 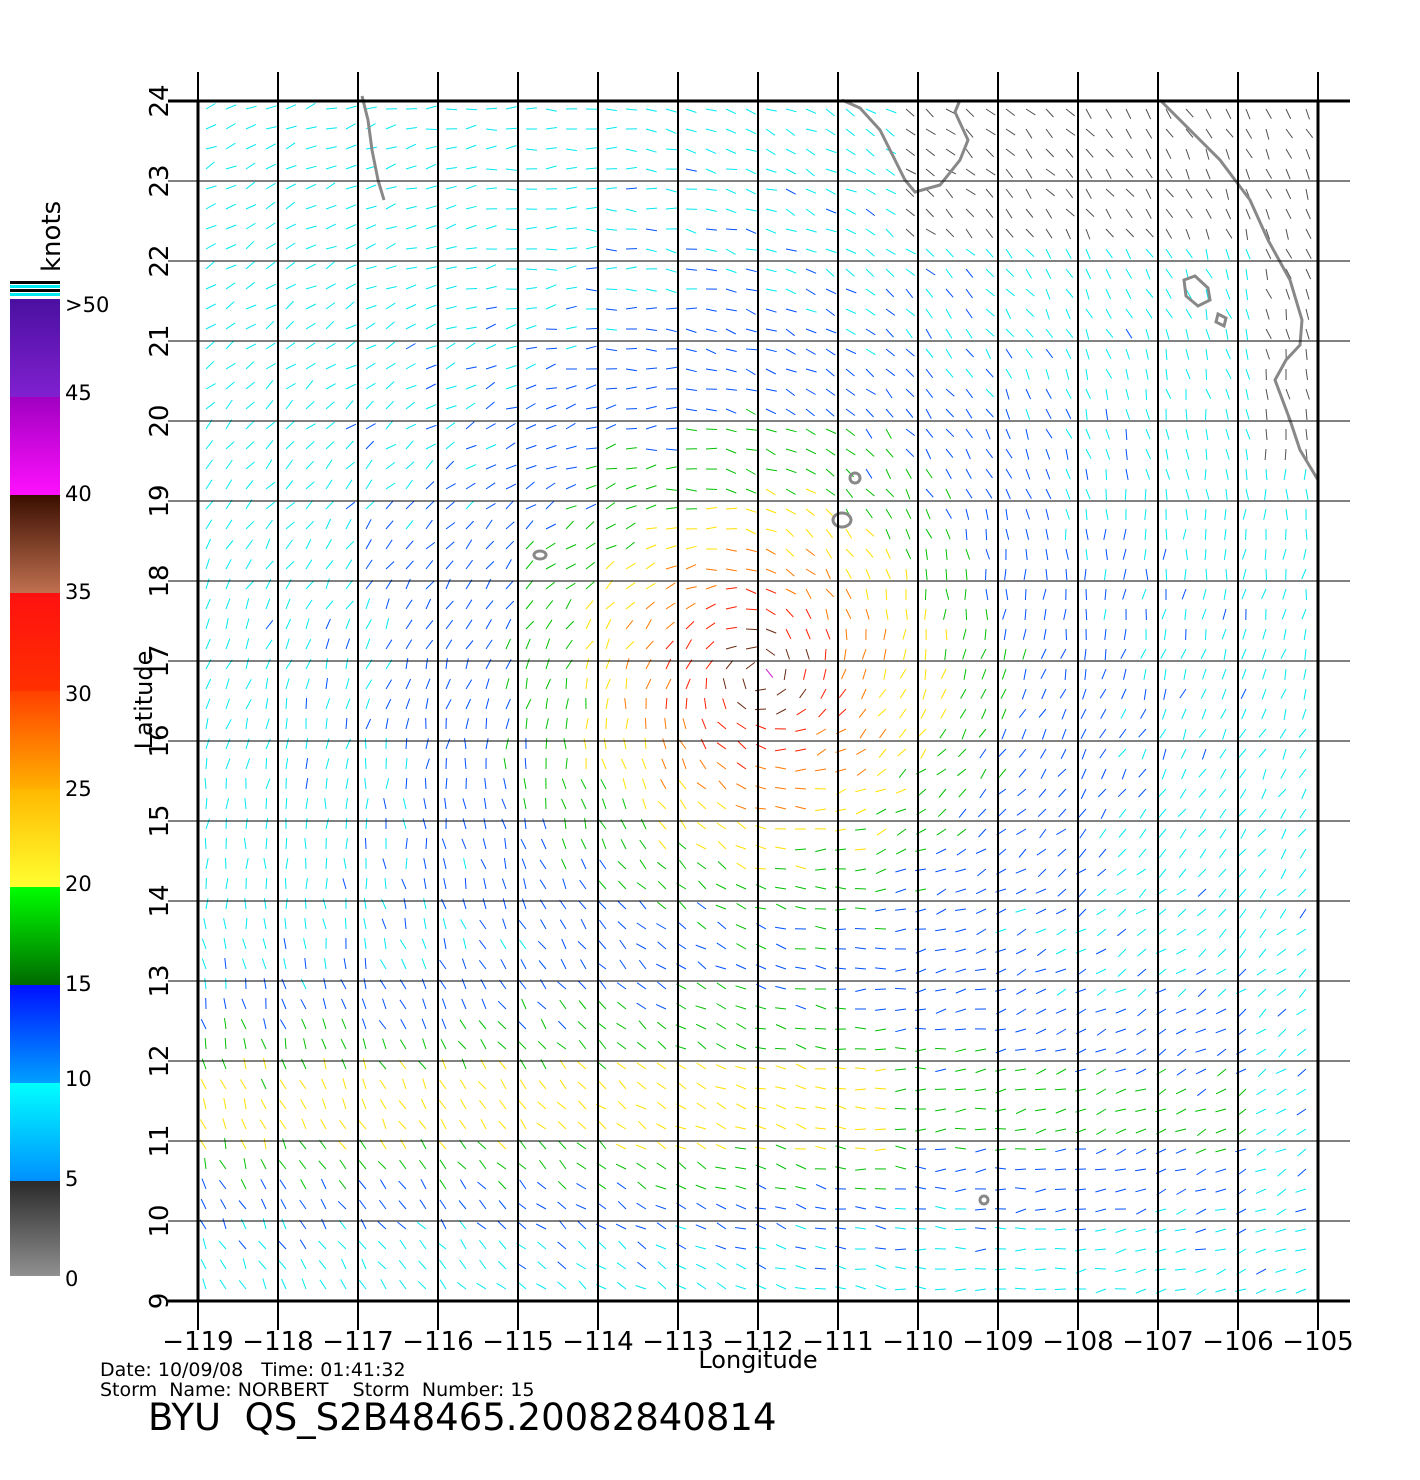 I want to click on latitude-tick-label: 11, so click(x=160, y=1140).